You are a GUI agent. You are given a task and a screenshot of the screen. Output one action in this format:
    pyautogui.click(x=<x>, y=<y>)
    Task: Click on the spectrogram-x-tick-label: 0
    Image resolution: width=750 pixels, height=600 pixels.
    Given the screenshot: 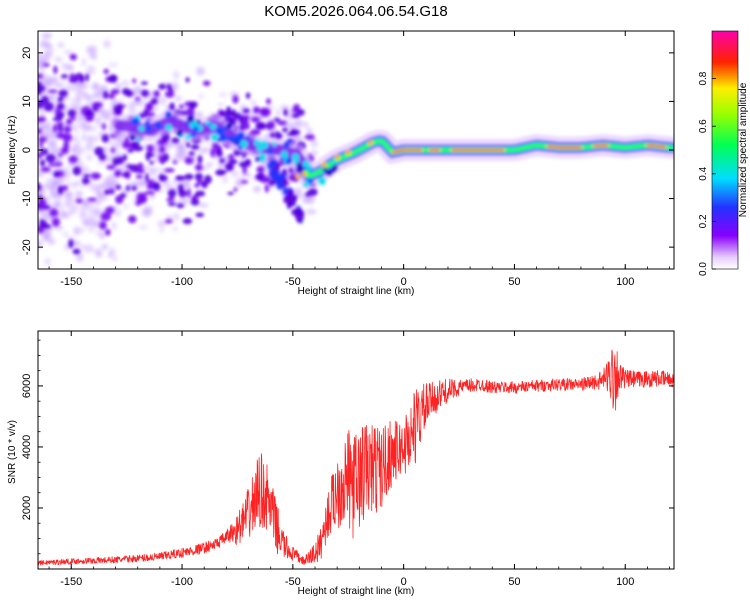 What is the action you would take?
    pyautogui.click(x=404, y=282)
    